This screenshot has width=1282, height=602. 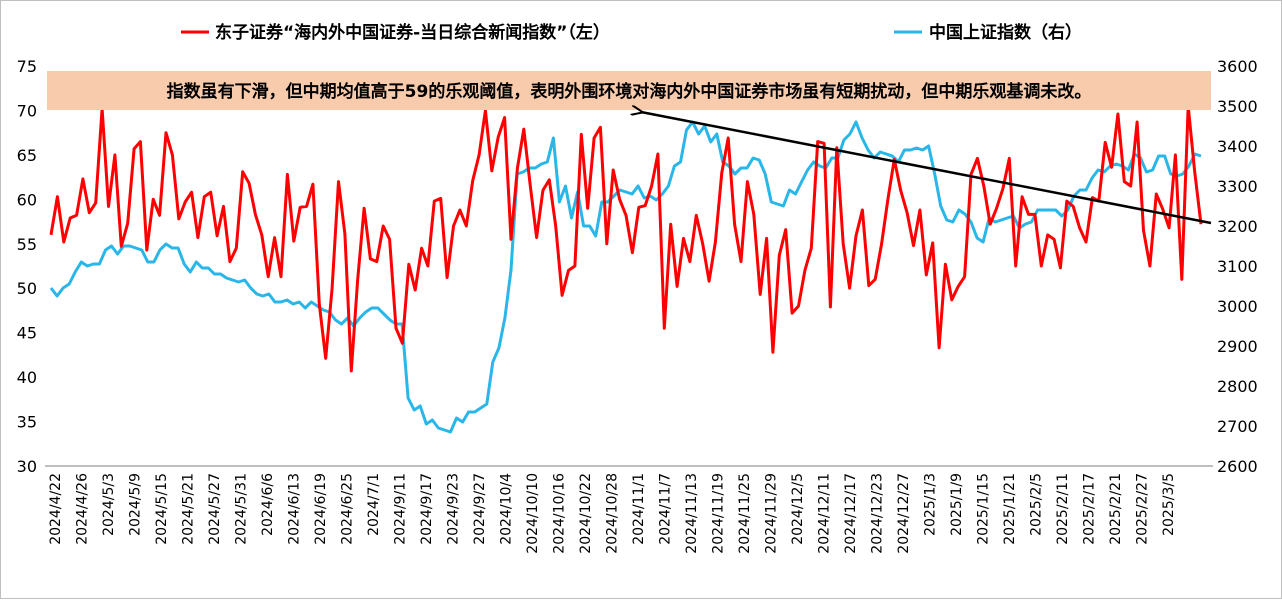 I want to click on x-tick-label: 2024/10/4, so click(x=507, y=509).